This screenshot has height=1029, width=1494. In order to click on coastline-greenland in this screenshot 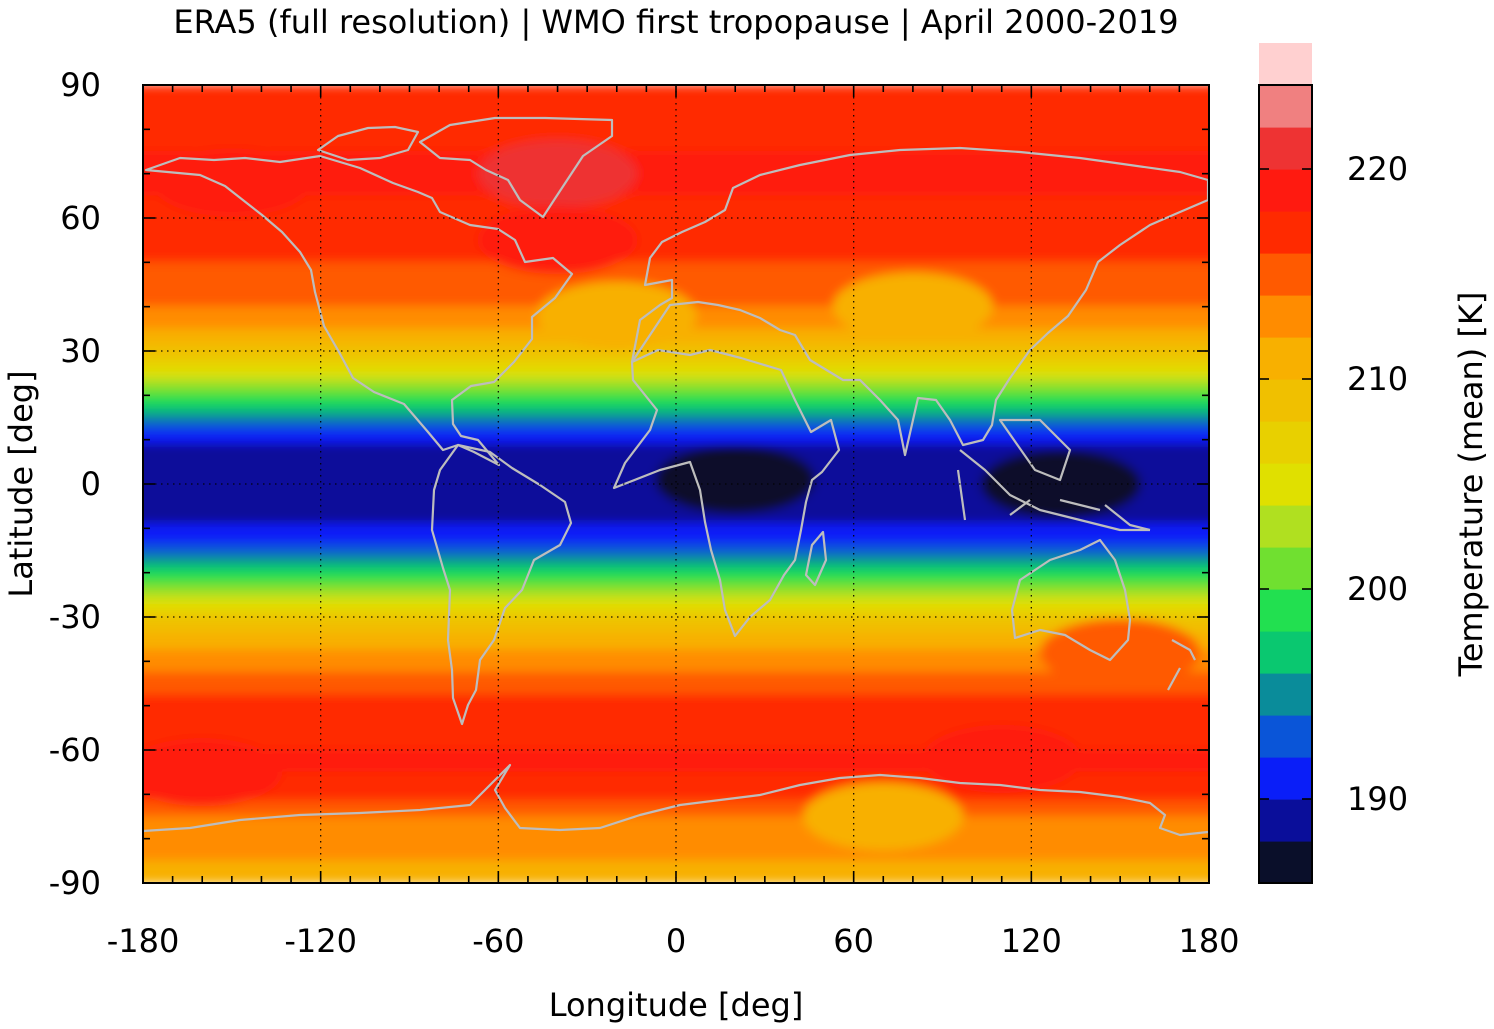, I will do `click(516, 167)`.